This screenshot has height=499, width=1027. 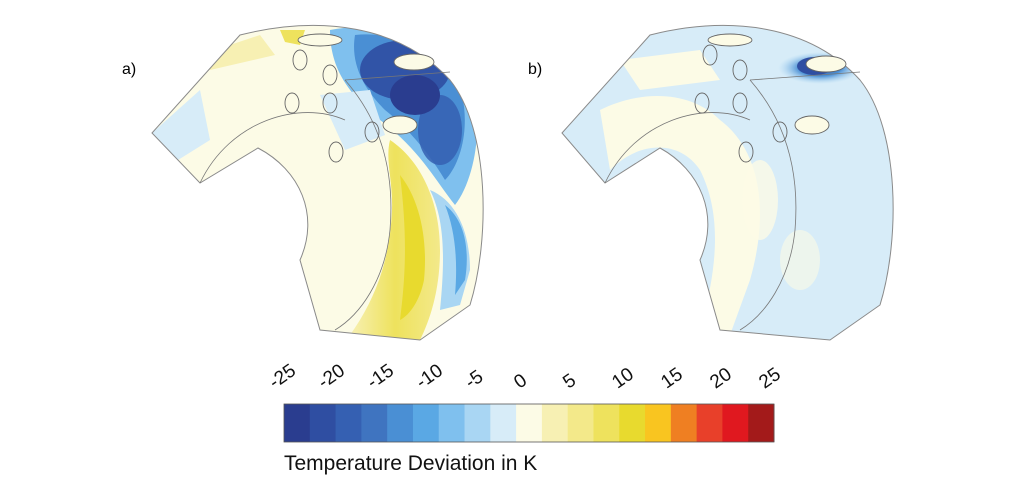 I want to click on colorbar-frame, so click(x=529, y=423).